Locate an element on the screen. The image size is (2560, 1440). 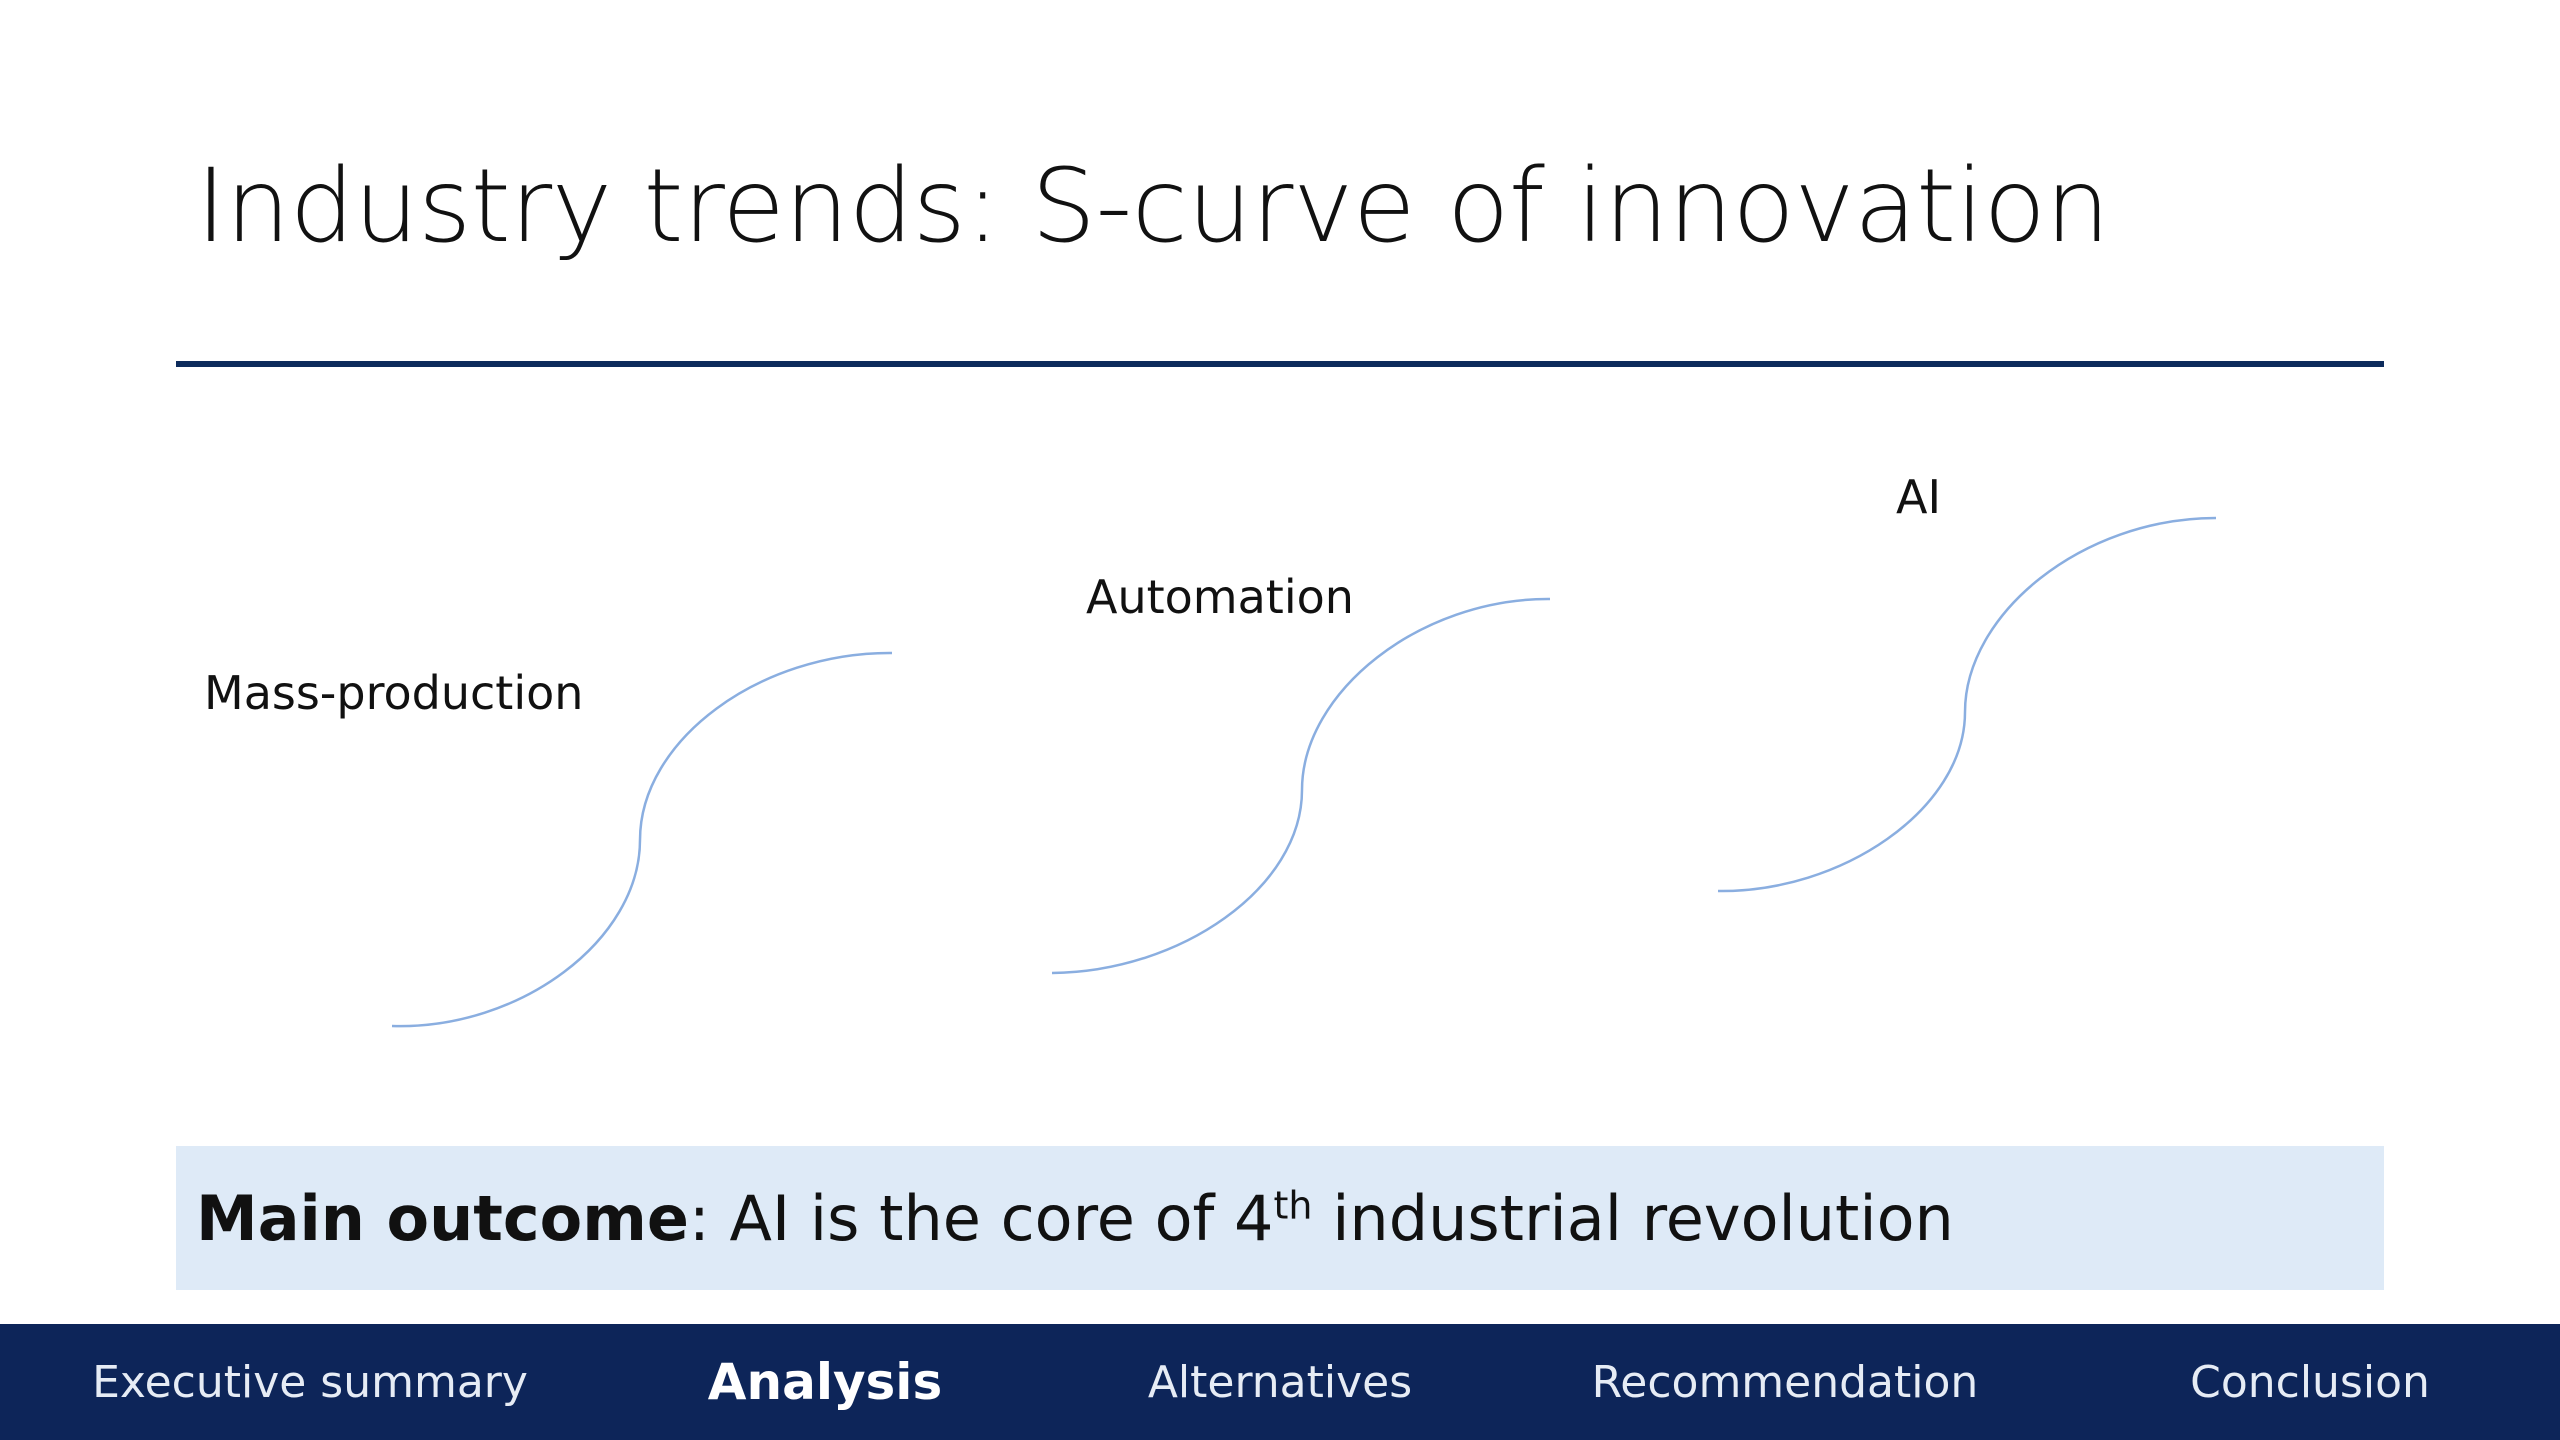
nav-tab-recommendation: Recommendation is located at coordinates (1785, 1382).